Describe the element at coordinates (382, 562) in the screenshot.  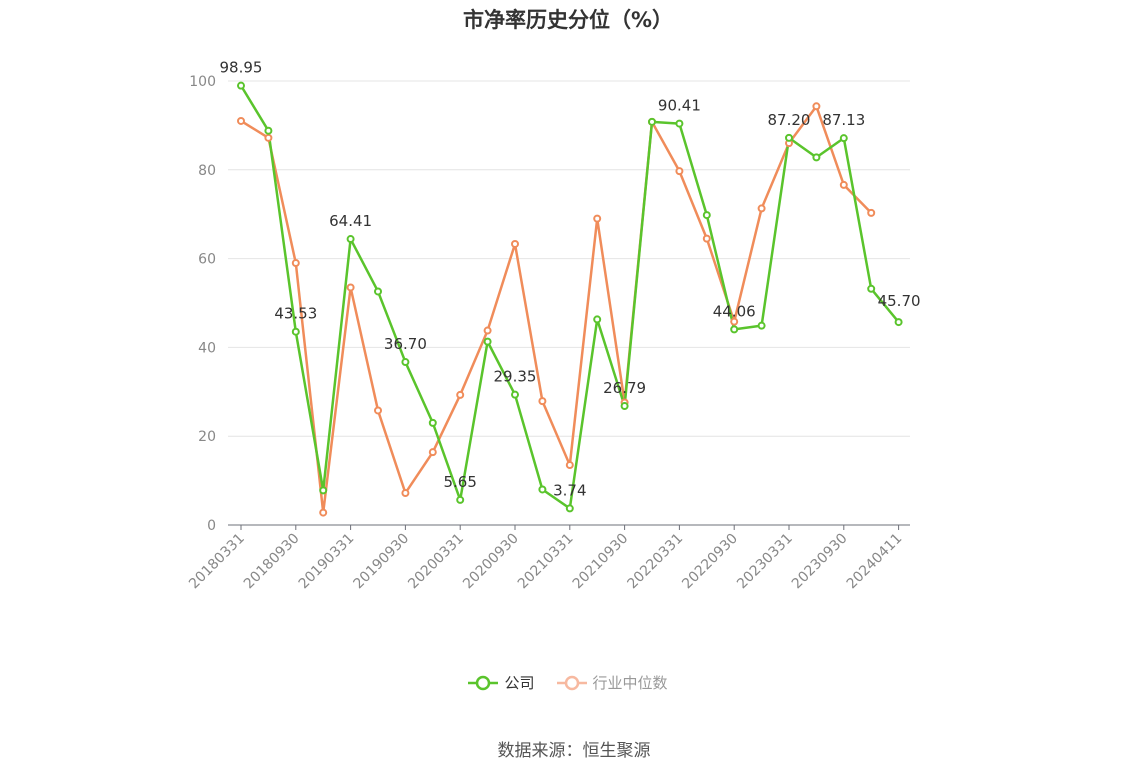
I see `x-tick-label: 20190930` at that location.